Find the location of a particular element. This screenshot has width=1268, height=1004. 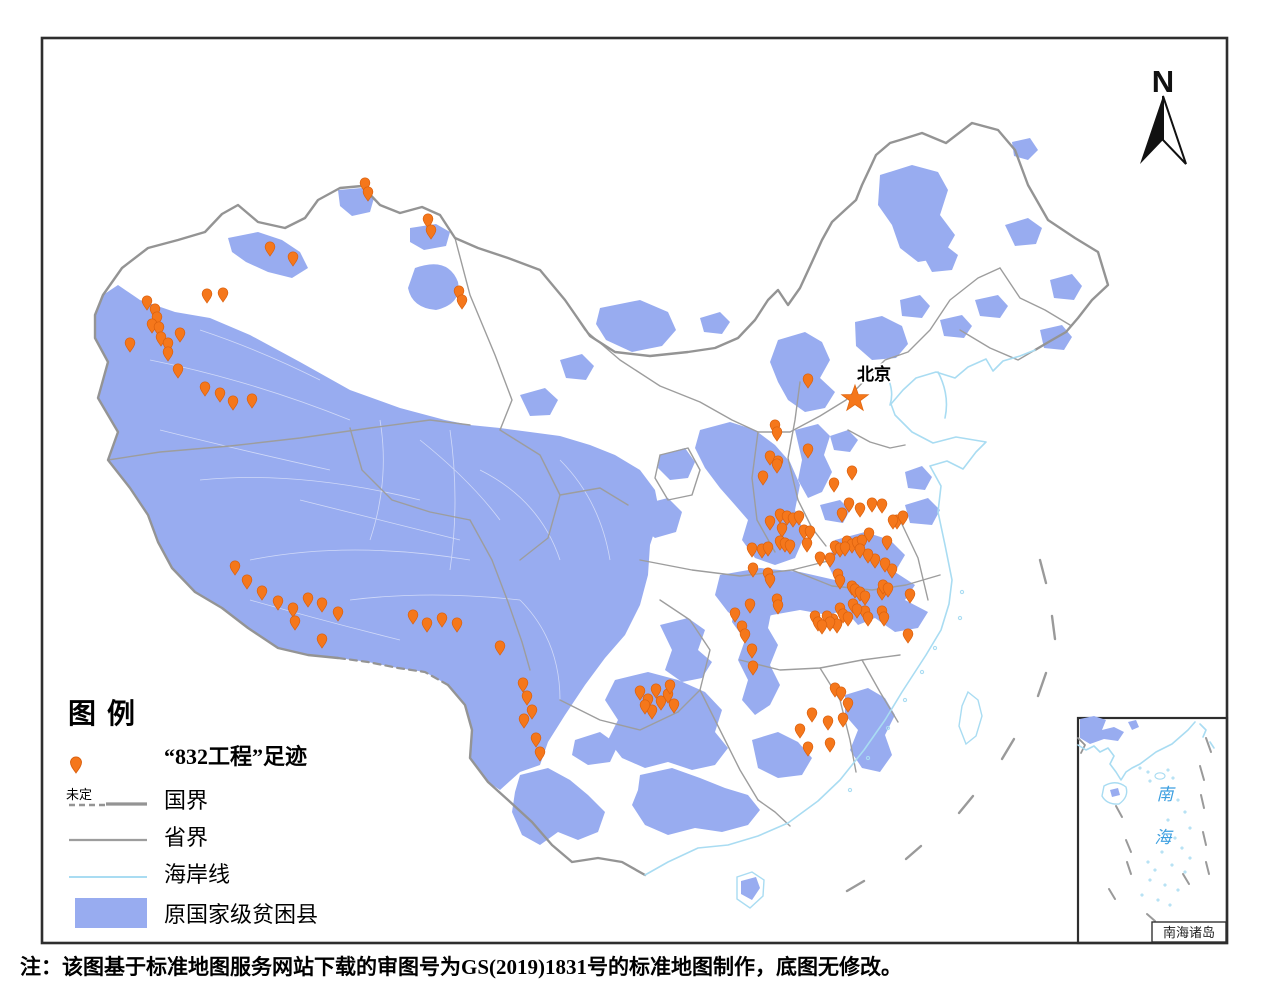

taiwan-island is located at coordinates (970, 718).